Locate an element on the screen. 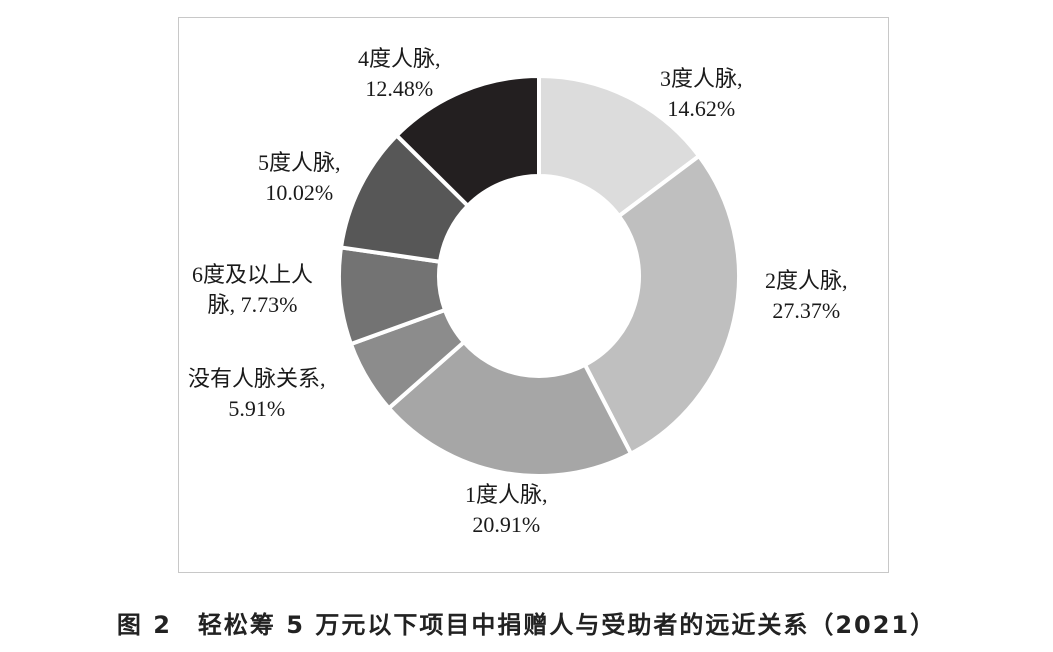 This screenshot has height=652, width=1053. slice-label-none: 没有人脉关系, 5.91% is located at coordinates (257, 393).